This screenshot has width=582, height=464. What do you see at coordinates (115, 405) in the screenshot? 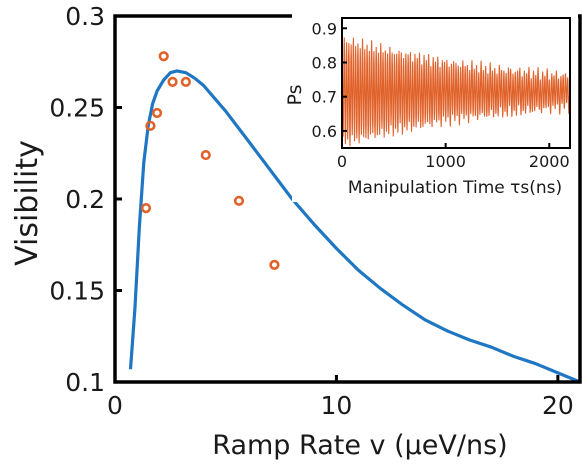
I see `x-tick-label: 0` at bounding box center [115, 405].